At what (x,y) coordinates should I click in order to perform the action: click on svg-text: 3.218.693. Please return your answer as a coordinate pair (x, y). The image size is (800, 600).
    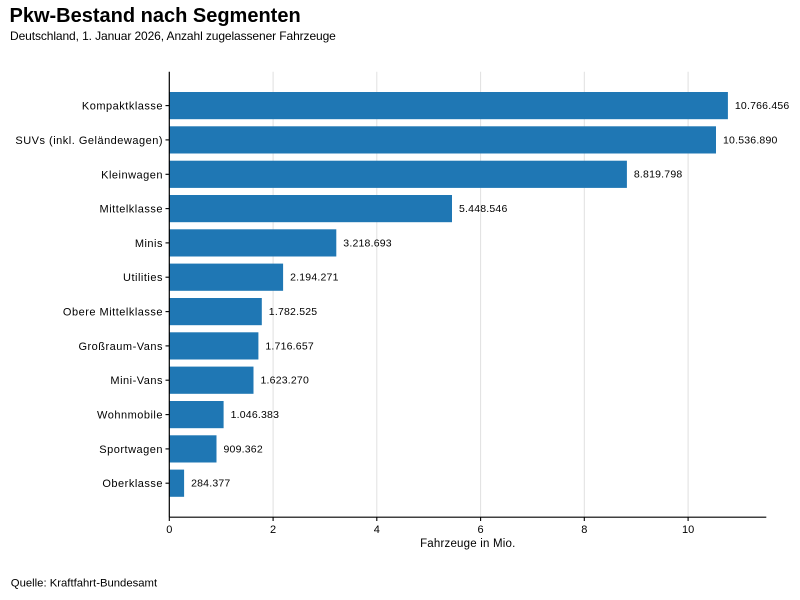
    Looking at the image, I should click on (367, 243).